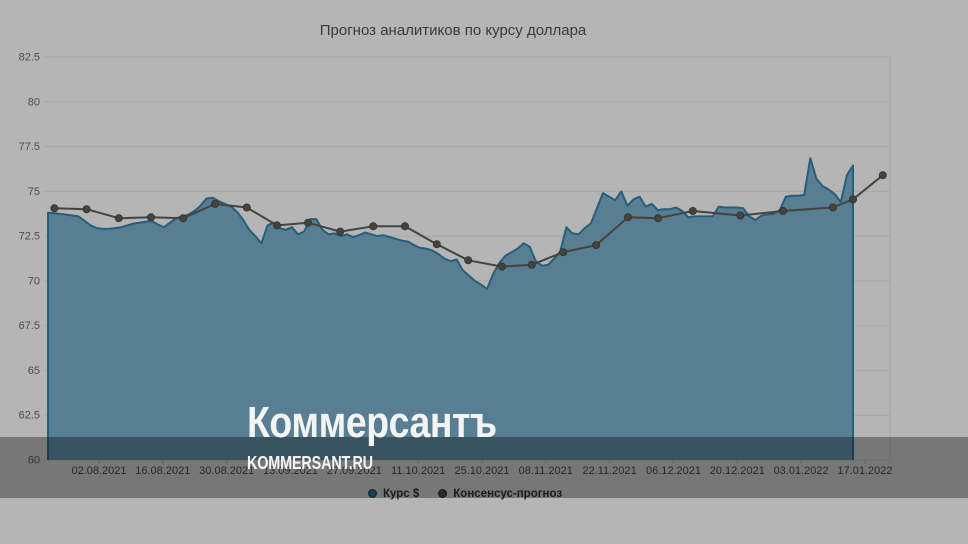 This screenshot has height=544, width=968. I want to click on consensus-line, so click(469, 221).